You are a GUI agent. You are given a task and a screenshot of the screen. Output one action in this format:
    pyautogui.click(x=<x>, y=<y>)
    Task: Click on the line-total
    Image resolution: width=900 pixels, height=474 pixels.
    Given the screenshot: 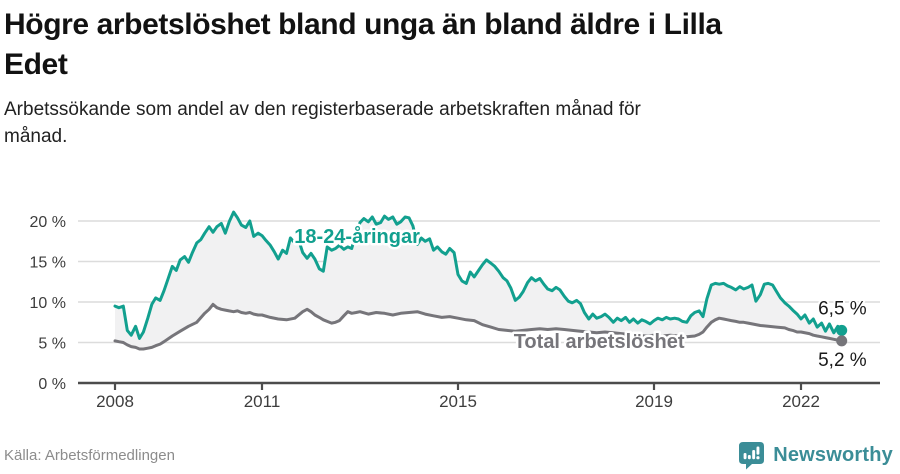 What is the action you would take?
    pyautogui.click(x=478, y=326)
    